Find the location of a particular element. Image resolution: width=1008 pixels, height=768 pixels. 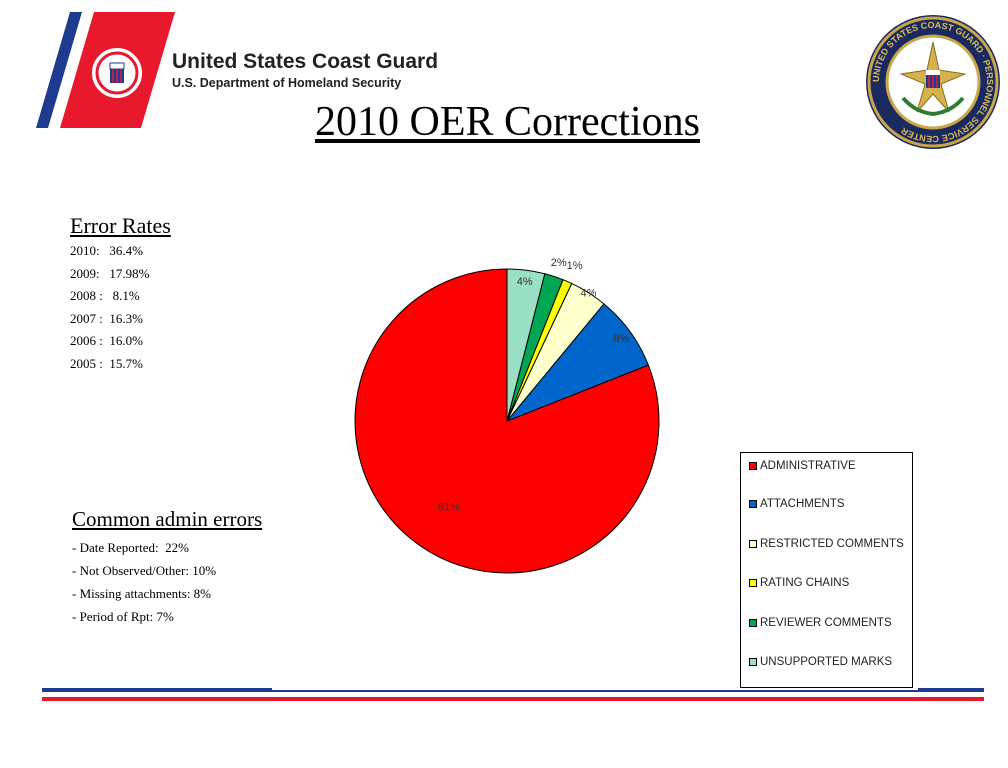

legend-label: UNSUPPORTED MARKS is located at coordinates (826, 662).